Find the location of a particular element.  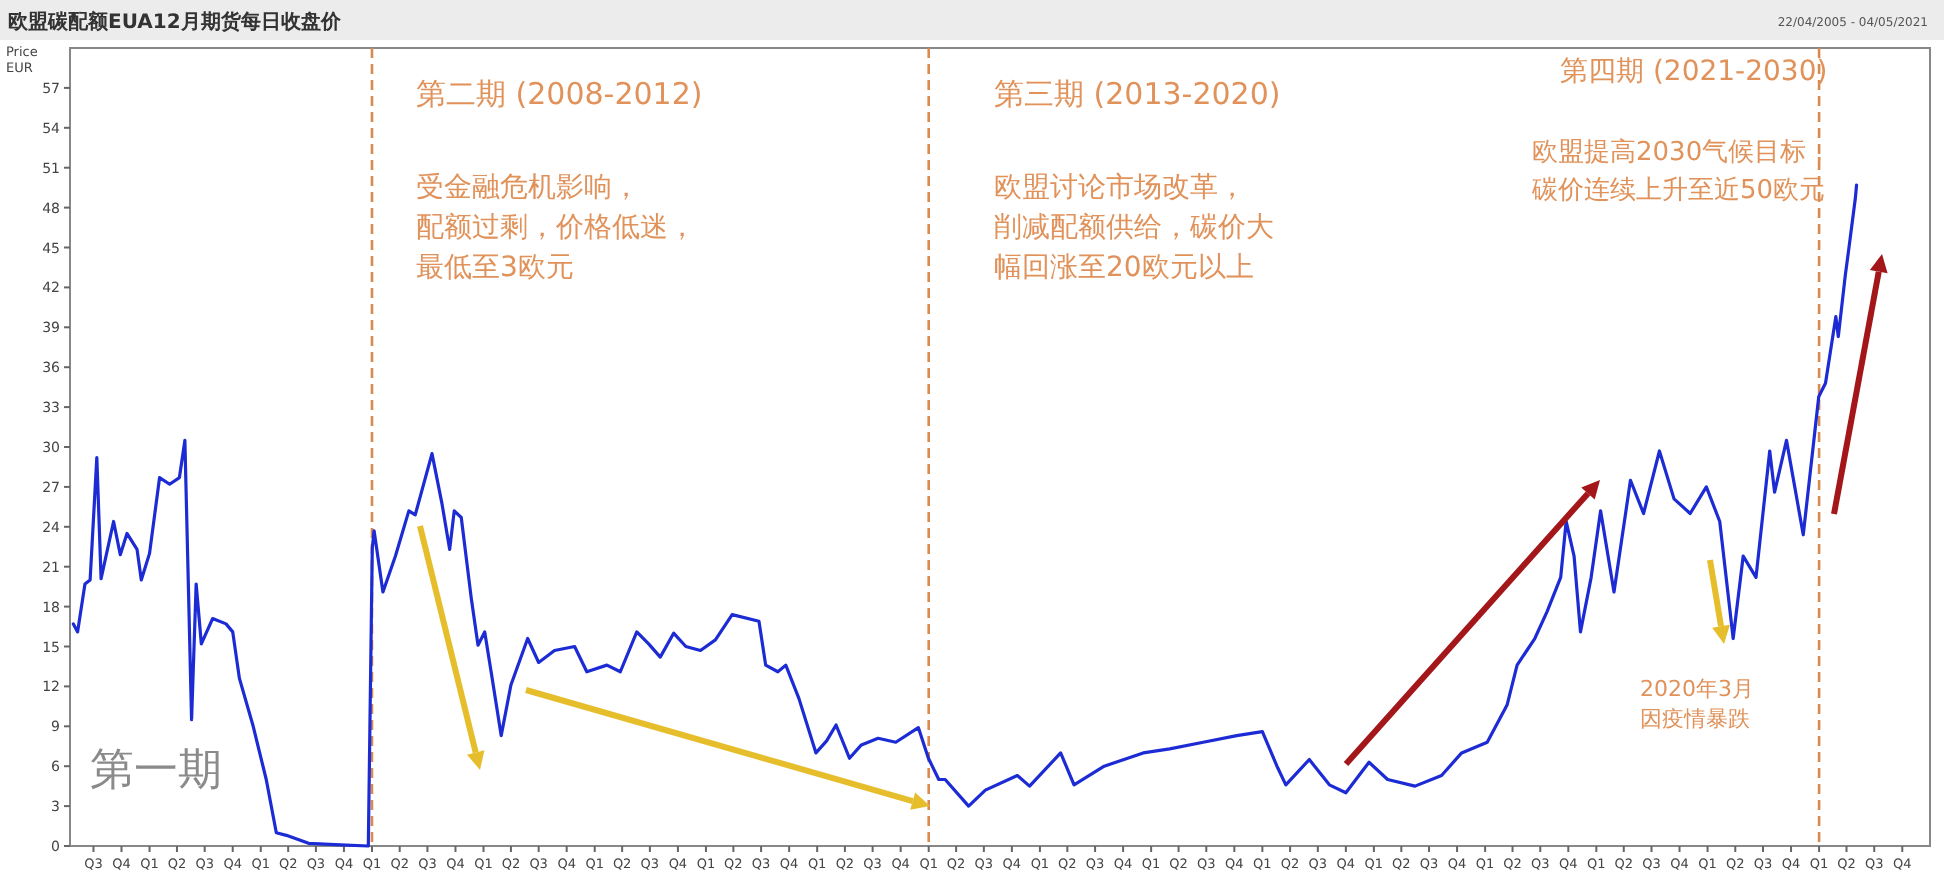

annotation: 削减配额供给，碳价大 is located at coordinates (1134, 228).